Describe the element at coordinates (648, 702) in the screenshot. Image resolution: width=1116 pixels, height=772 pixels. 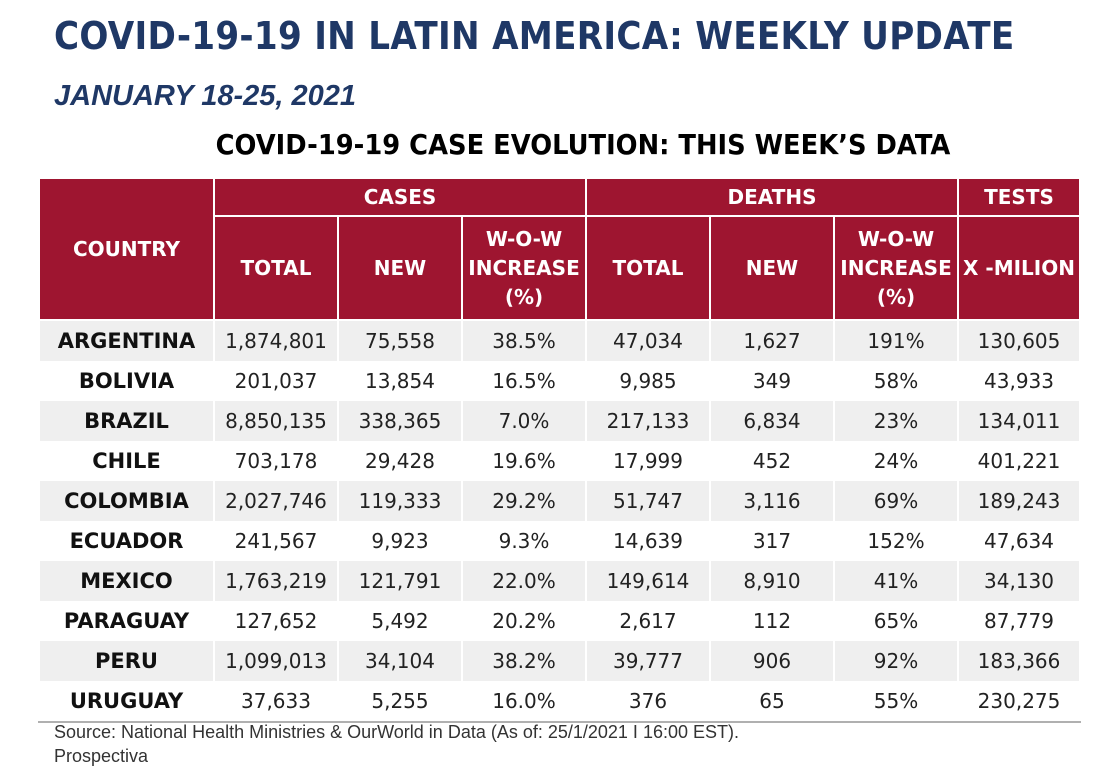
I see `cell-deaths-total: 376` at that location.